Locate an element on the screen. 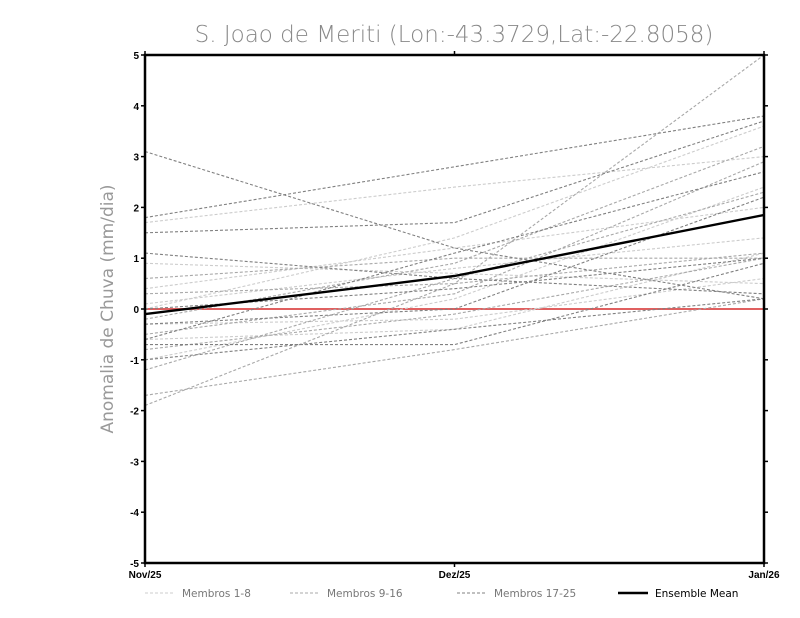 This screenshot has width=800, height=618. y-tick-label: 3 is located at coordinates (136, 158).